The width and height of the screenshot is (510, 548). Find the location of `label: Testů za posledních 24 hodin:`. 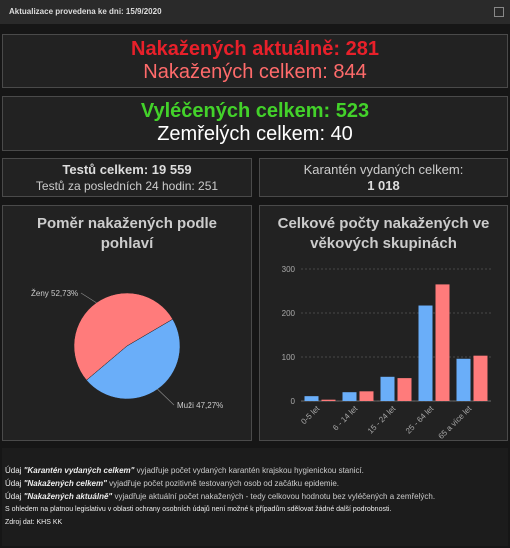

label: Testů za posledních 24 hodin: is located at coordinates (115, 186).